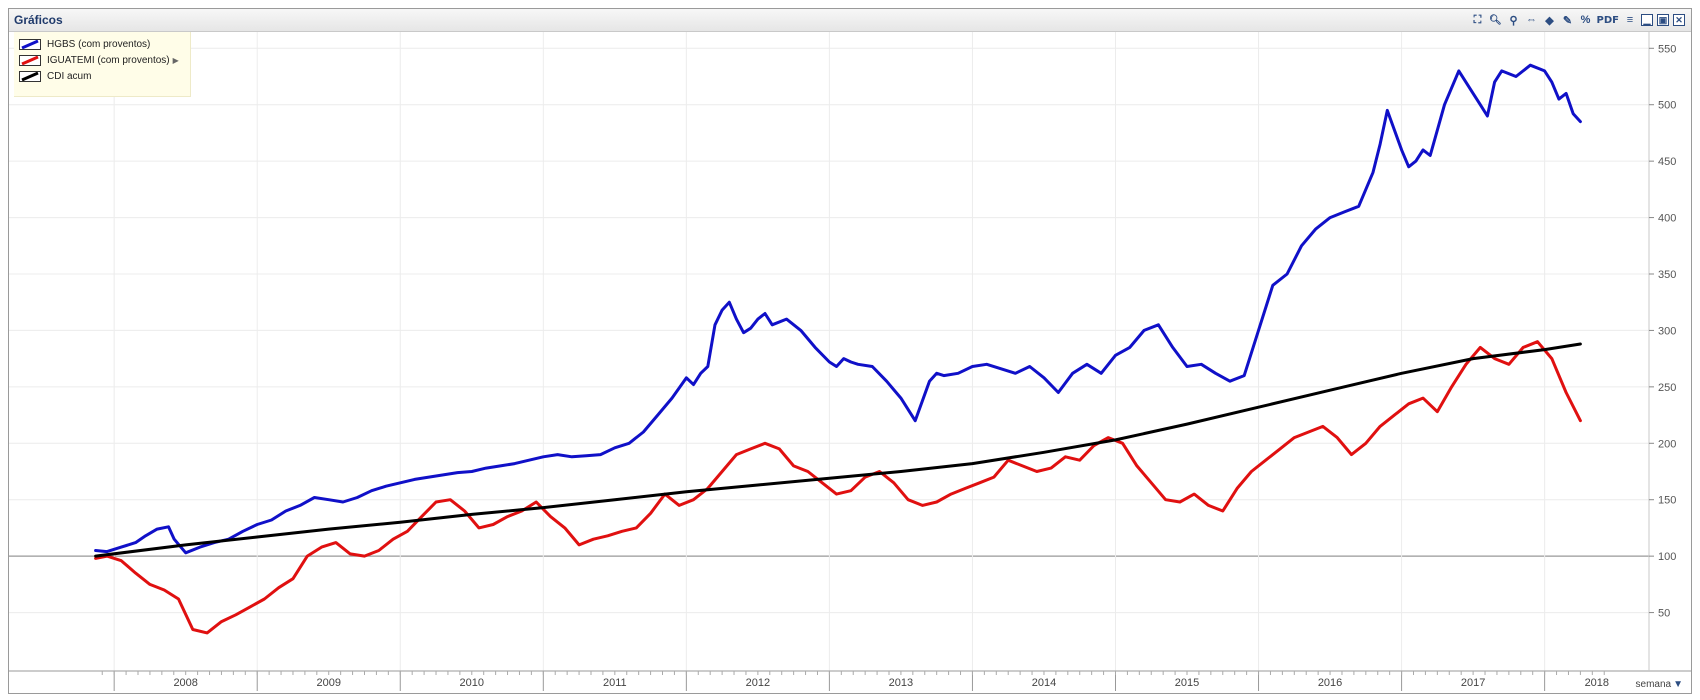 The width and height of the screenshot is (1700, 700). Describe the element at coordinates (38, 20) in the screenshot. I see `window-title: Gráficos` at that location.